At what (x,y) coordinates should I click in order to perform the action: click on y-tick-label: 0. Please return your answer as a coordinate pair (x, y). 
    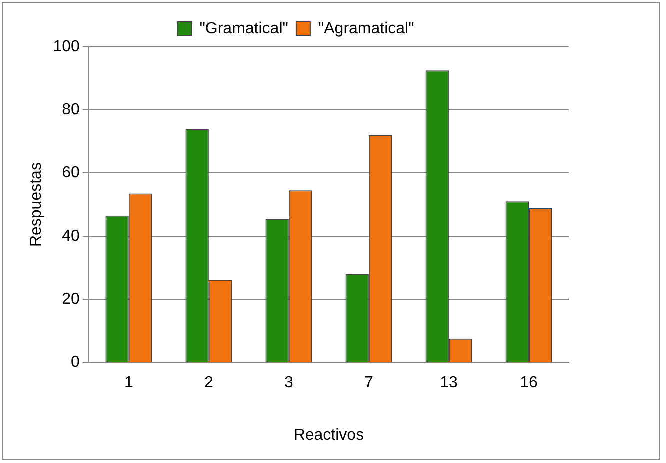
    Looking at the image, I should click on (75, 363).